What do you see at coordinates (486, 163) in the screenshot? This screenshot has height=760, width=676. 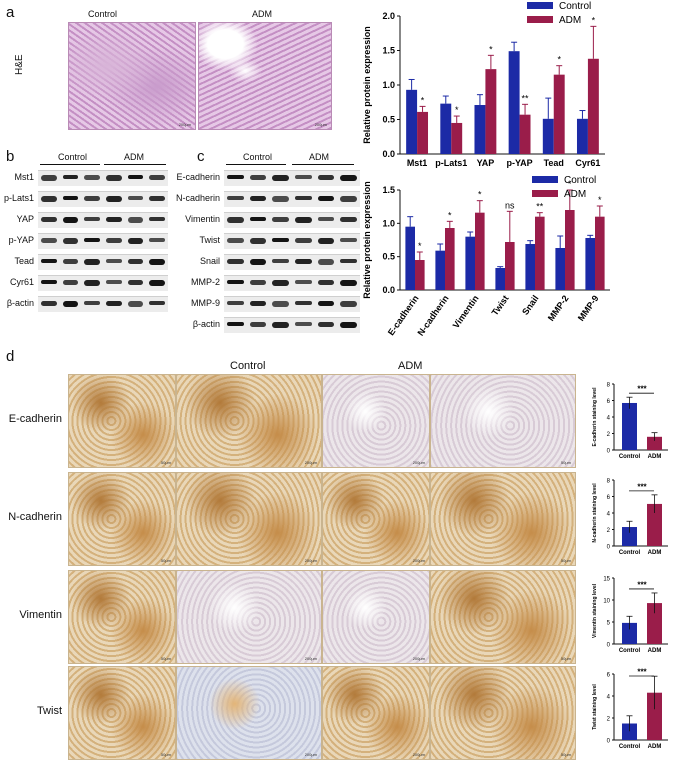 I see `x-tick-label: YAP` at bounding box center [486, 163].